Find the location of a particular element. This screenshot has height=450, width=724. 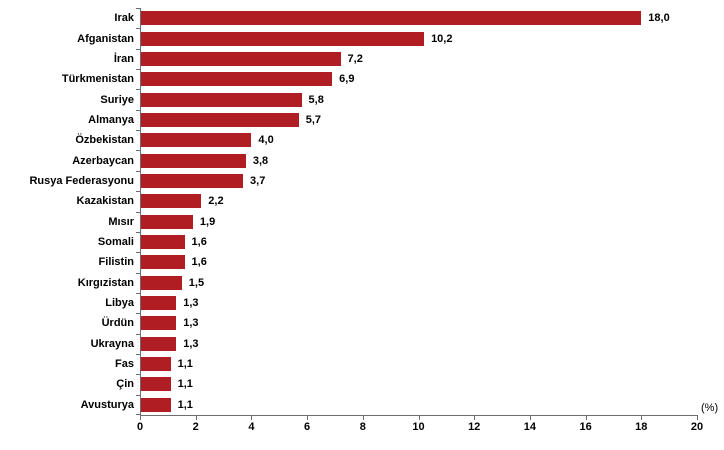

bar-row: Fas 1,1 is located at coordinates (348, 364).